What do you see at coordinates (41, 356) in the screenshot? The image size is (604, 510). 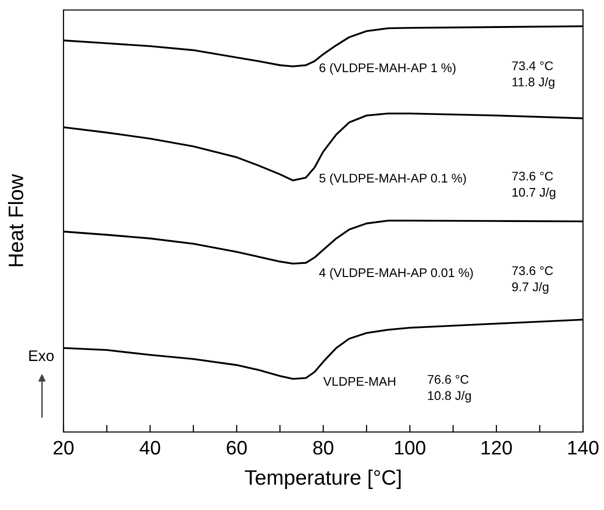 I see `text: Exo` at bounding box center [41, 356].